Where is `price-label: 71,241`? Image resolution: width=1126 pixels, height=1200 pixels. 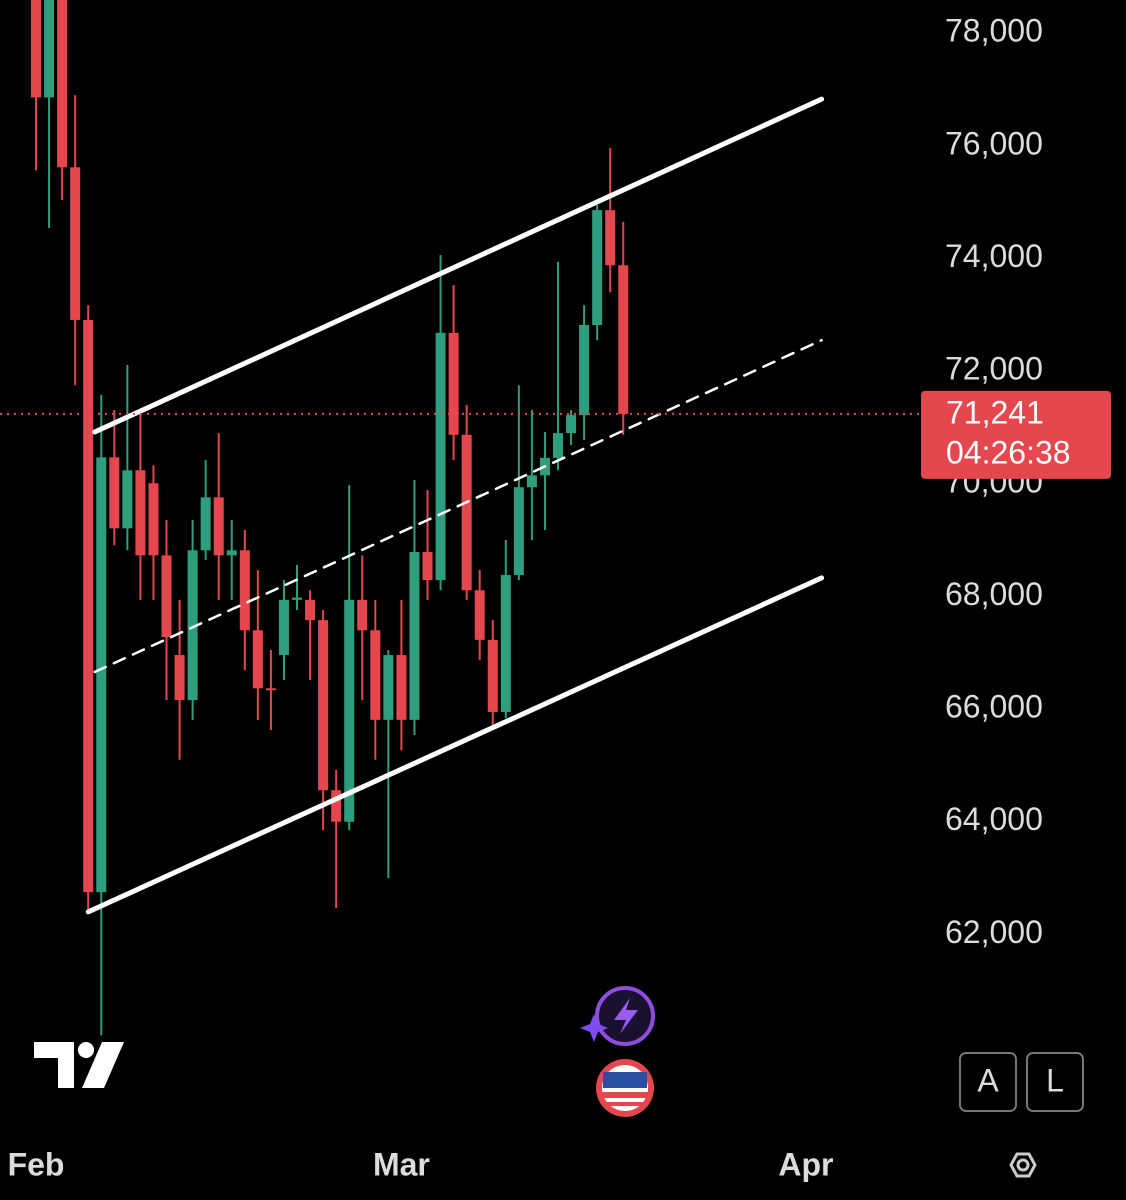
price-label: 71,241 is located at coordinates (995, 412).